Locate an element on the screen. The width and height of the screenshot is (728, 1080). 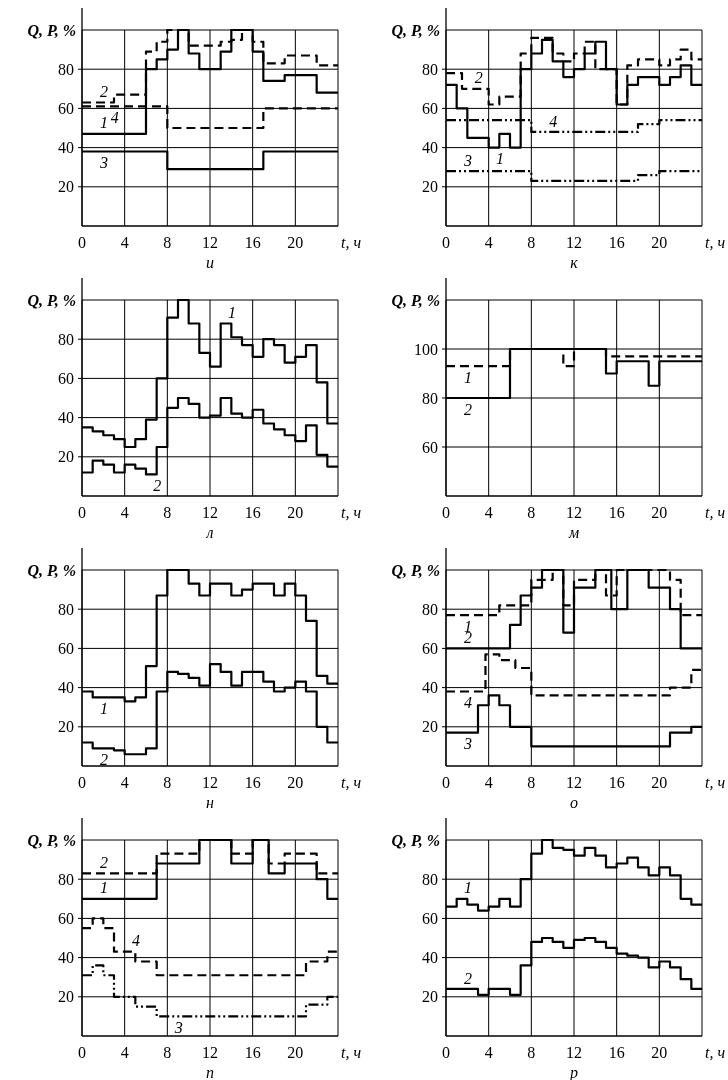
text: п is located at coordinates (210, 1072).